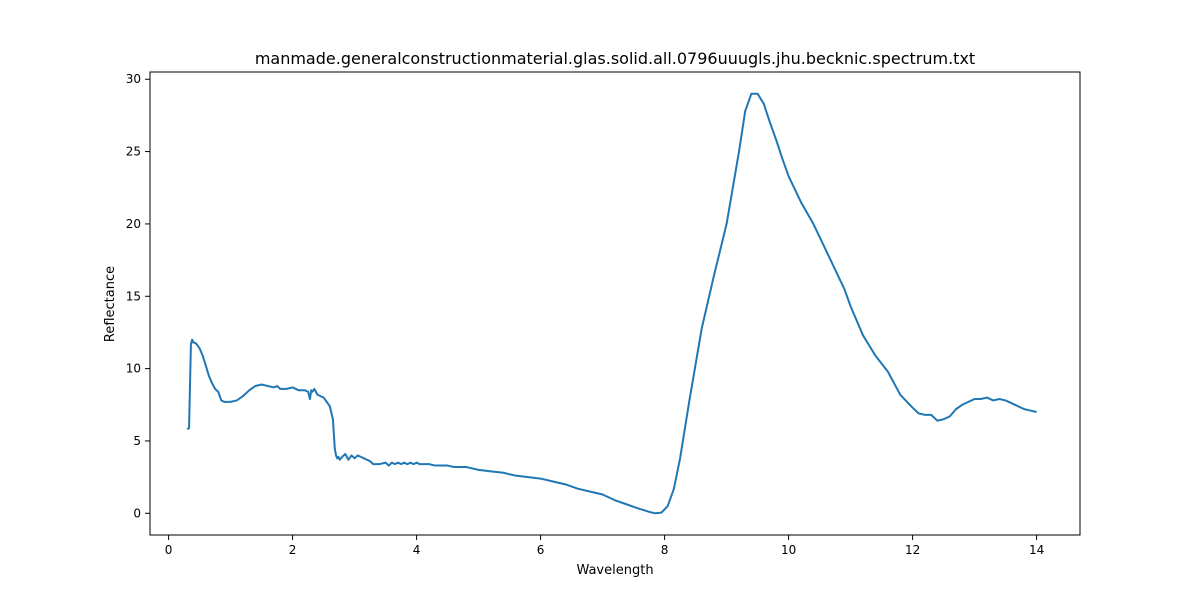 This screenshot has width=1200, height=600. What do you see at coordinates (604, 546) in the screenshot?
I see `x-axis: 0 2 4 6 8 10 12 14` at bounding box center [604, 546].